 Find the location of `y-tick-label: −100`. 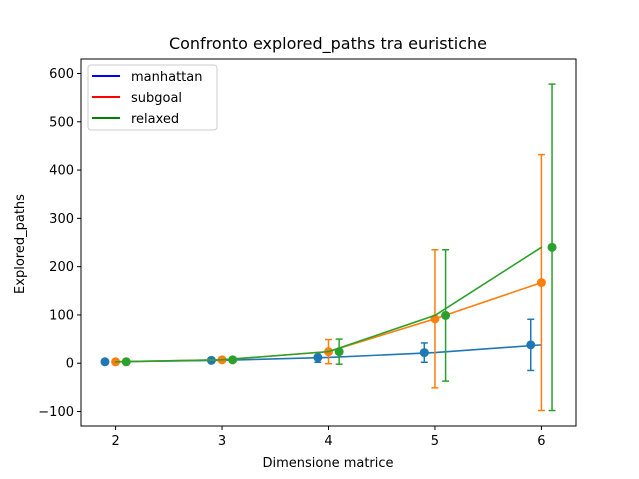

y-tick-label: −100 is located at coordinates (56, 412).